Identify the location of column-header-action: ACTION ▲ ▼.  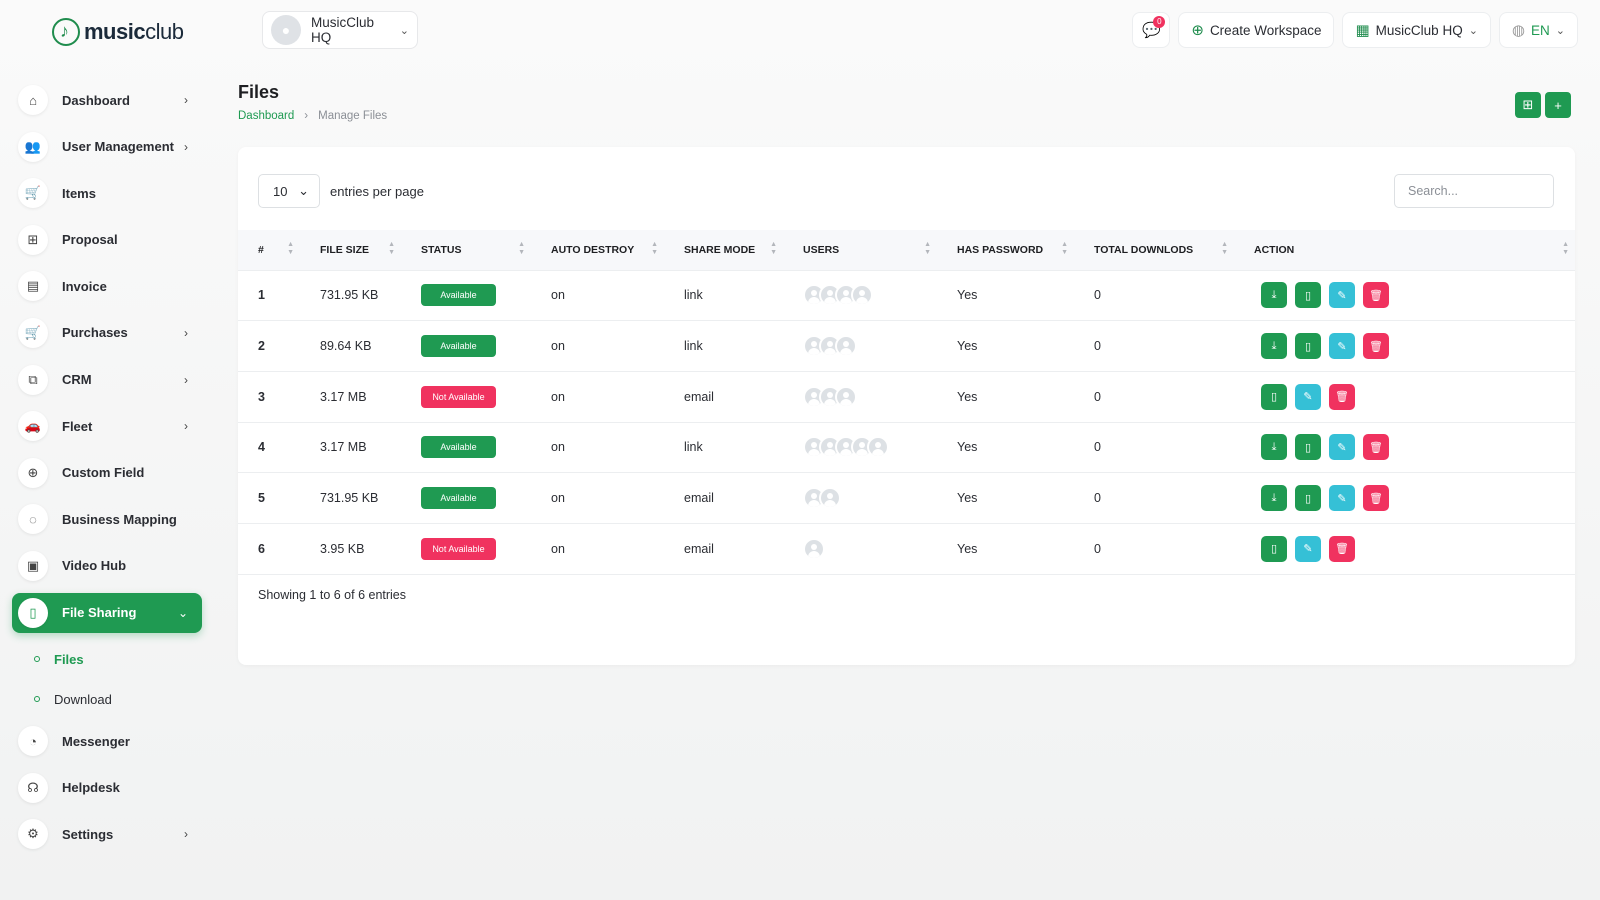
(1404, 250).